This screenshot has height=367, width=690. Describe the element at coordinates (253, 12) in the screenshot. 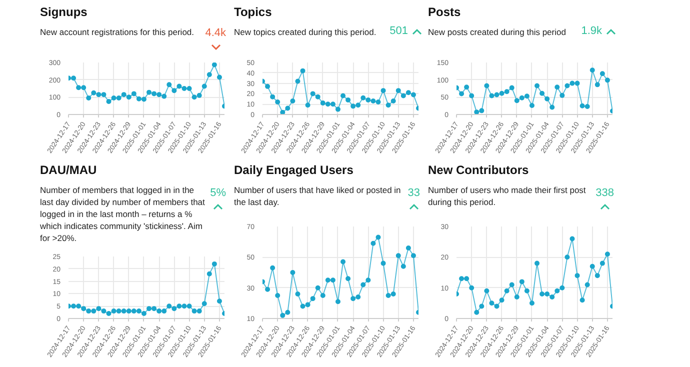

I see `chart-title: Topics` at that location.